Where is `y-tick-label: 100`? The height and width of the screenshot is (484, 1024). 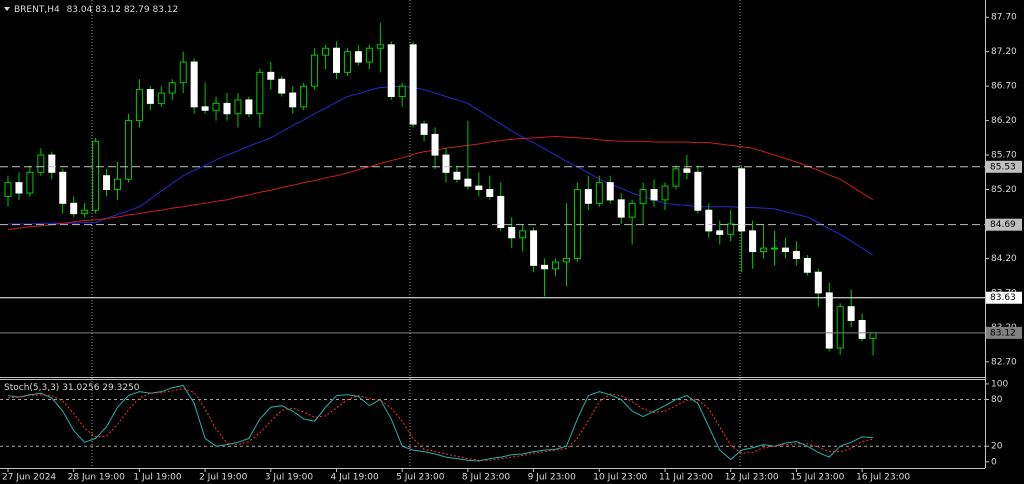 y-tick-label: 100 is located at coordinates (999, 384).